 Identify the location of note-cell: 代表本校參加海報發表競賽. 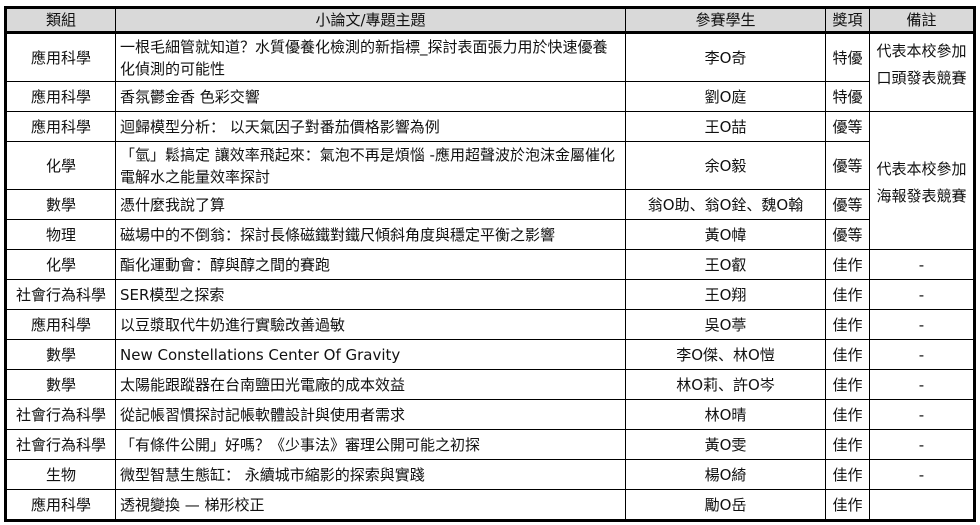
(922, 180).